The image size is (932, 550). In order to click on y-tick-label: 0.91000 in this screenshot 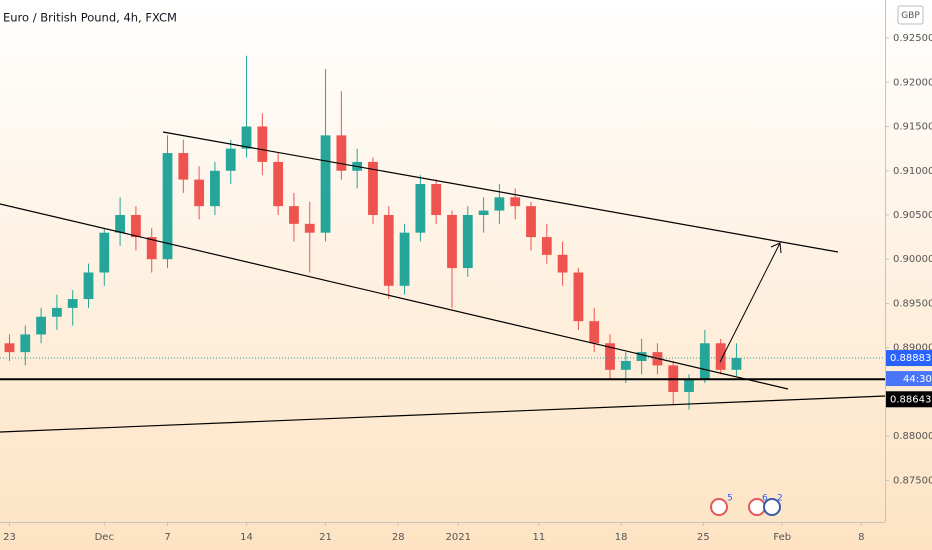, I will do `click(912, 171)`.